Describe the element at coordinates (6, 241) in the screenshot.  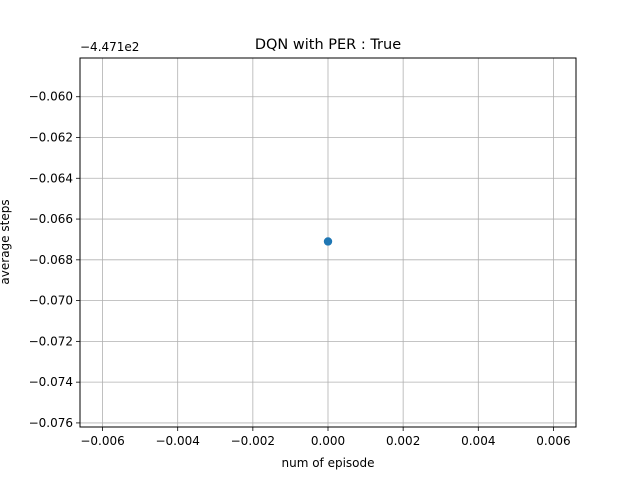
I see `y-axis-label: average steps` at that location.